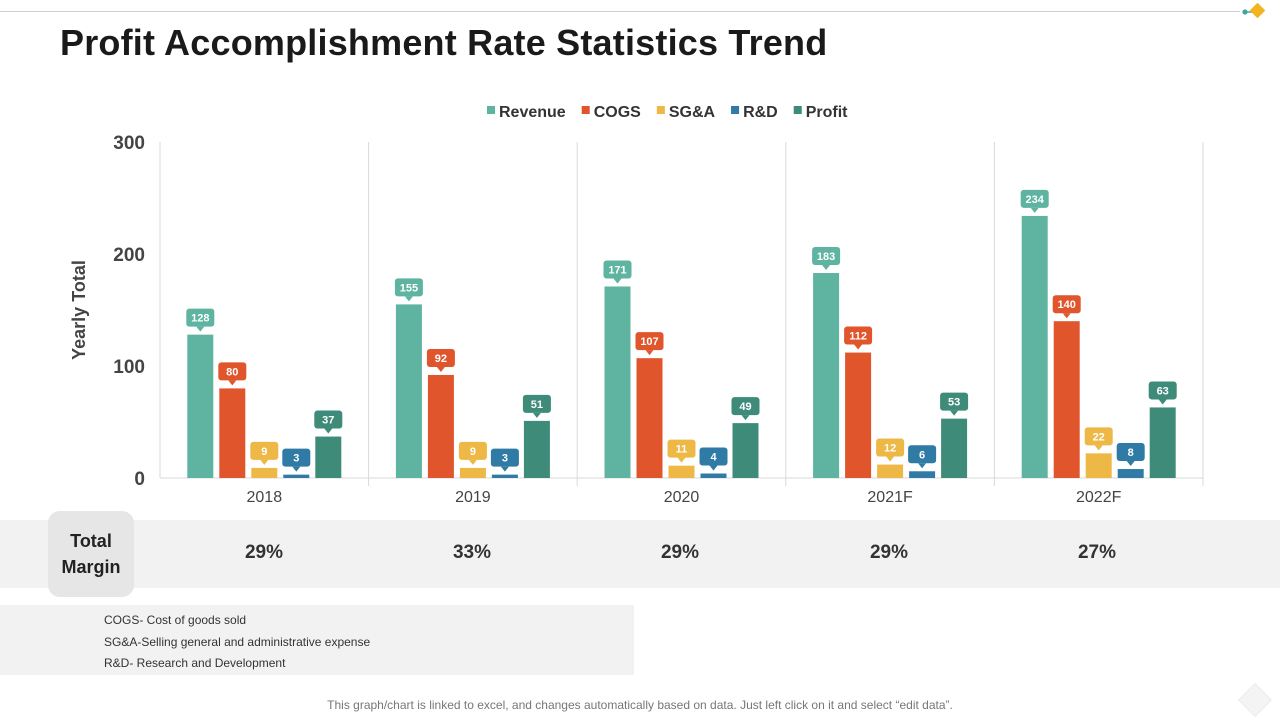  I want to click on total-margin-label: Total Margin, so click(91, 554).